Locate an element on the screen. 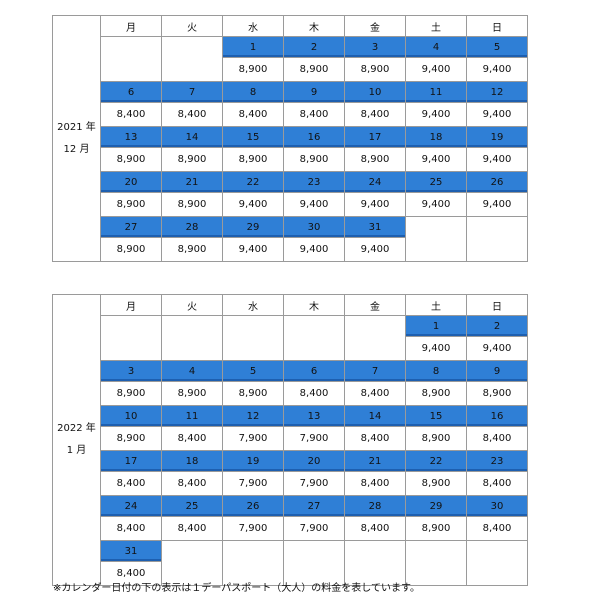 The height and width of the screenshot is (597, 595). price-row: 8,400 is located at coordinates (290, 573).